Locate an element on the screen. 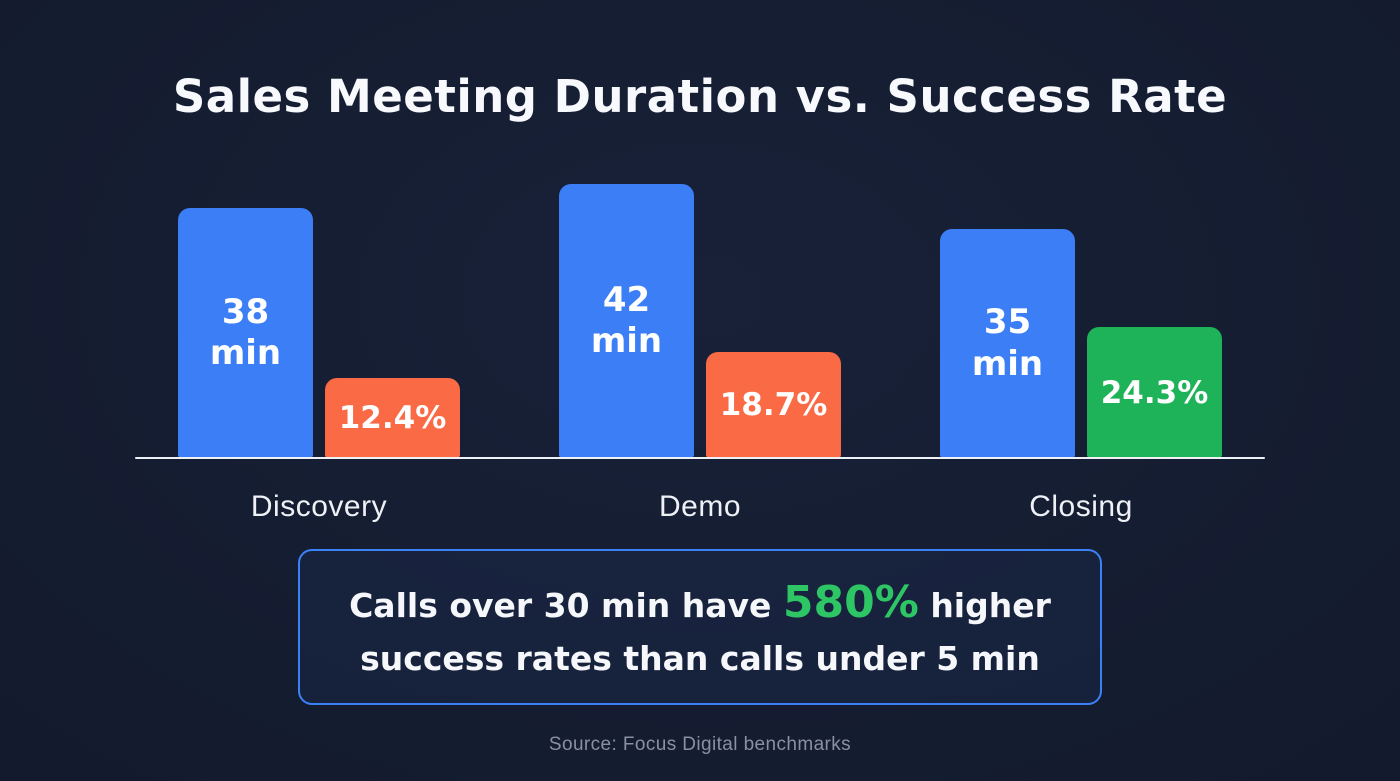  bar-value-label: 38 is located at coordinates (245, 311).